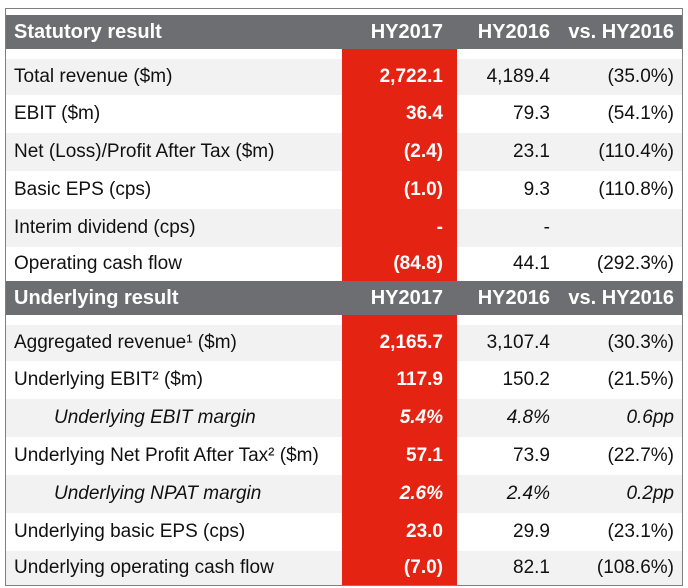 This screenshot has width=688, height=588. Describe the element at coordinates (640, 76) in the screenshot. I see `row-vs-value: (35.0%)` at that location.